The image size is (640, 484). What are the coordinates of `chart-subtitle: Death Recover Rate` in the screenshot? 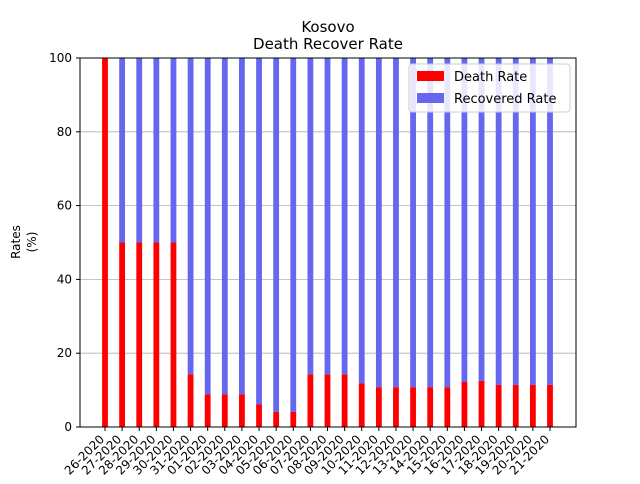 It's located at (328, 44).